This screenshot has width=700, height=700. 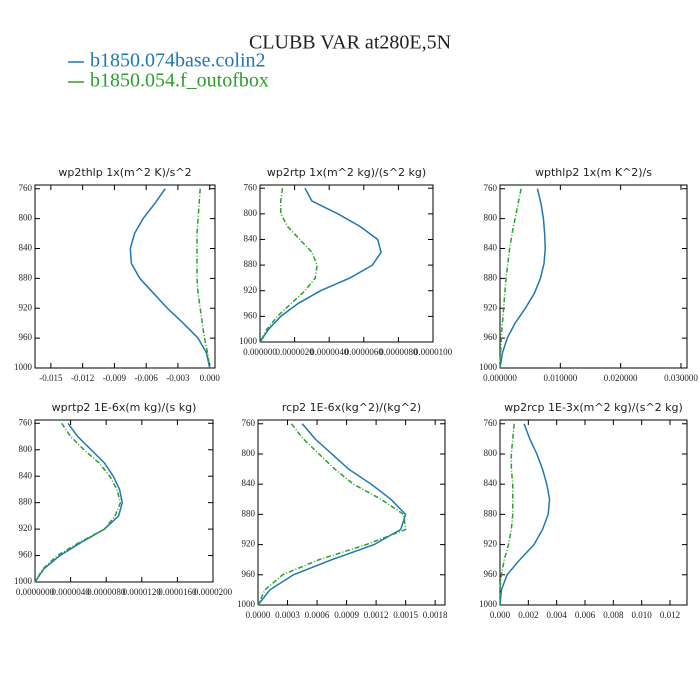 I want to click on x-tick-label: 0.0000, so click(x=258, y=615).